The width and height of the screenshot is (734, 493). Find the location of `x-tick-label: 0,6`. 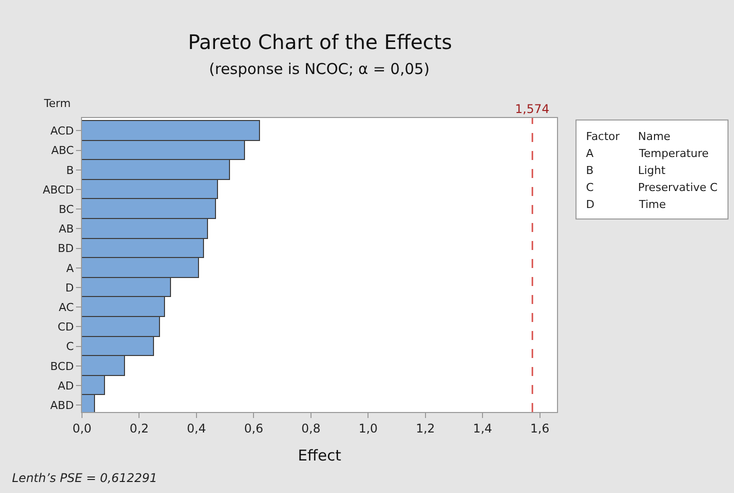

x-tick-label: 0,6 is located at coordinates (254, 428).